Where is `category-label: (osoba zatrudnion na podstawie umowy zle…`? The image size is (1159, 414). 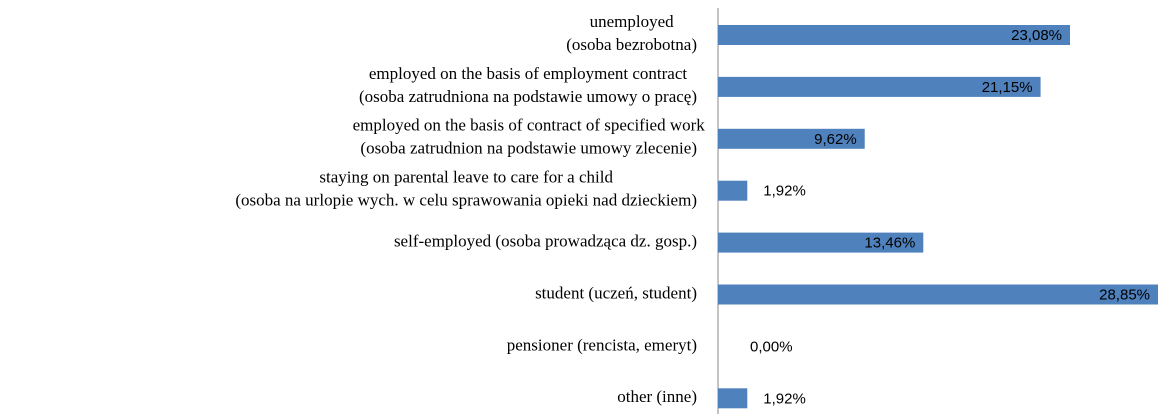 category-label: (osoba zatrudnion na podstawie umowy zle… is located at coordinates (528, 148).